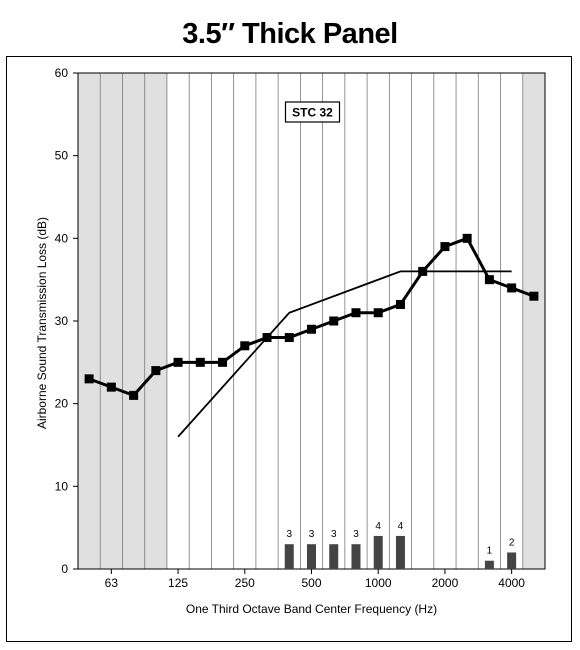 The image size is (580, 650). I want to click on reference-contour-line, so click(344, 354).